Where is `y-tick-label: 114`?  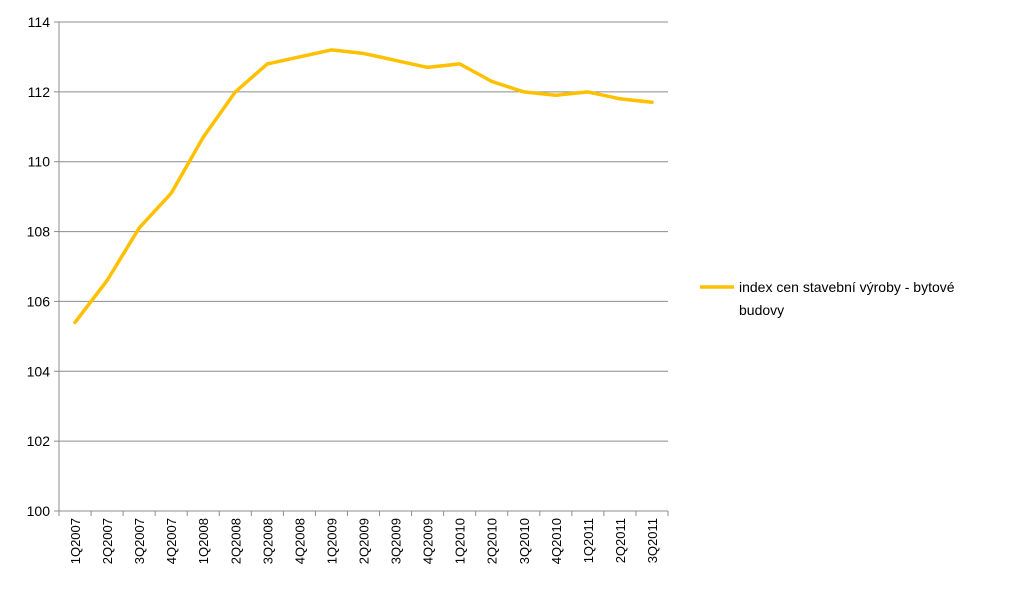
y-tick-label: 114 is located at coordinates (39, 22).